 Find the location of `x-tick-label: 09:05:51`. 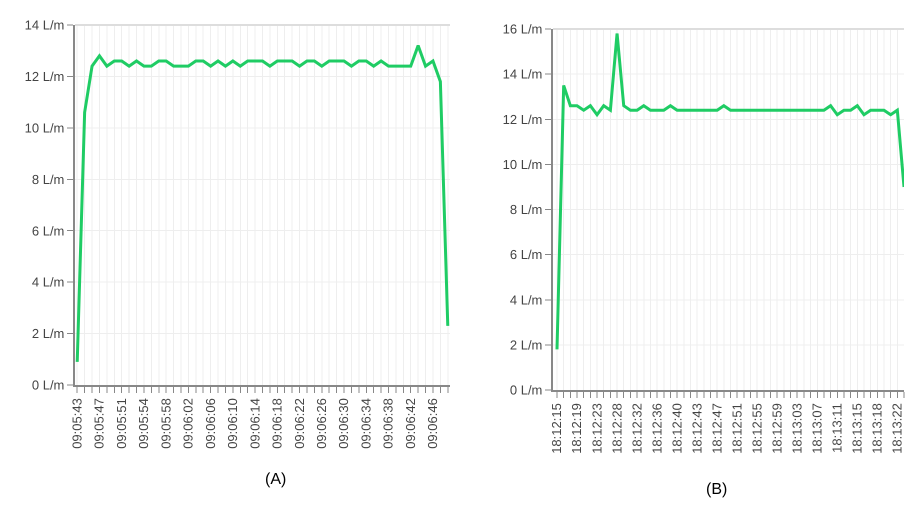

x-tick-label: 09:05:51 is located at coordinates (121, 423).